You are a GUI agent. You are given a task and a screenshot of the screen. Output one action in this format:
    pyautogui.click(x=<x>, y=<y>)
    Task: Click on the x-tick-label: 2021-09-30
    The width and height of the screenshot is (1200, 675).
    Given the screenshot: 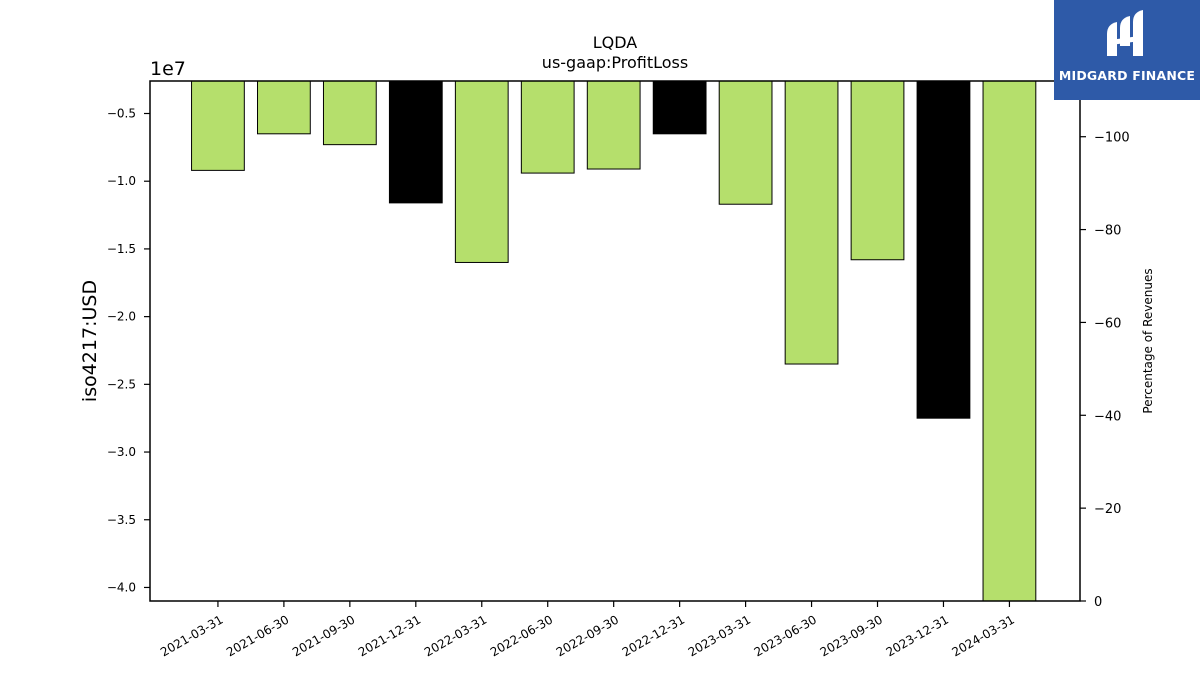 What is the action you would take?
    pyautogui.click(x=323, y=635)
    